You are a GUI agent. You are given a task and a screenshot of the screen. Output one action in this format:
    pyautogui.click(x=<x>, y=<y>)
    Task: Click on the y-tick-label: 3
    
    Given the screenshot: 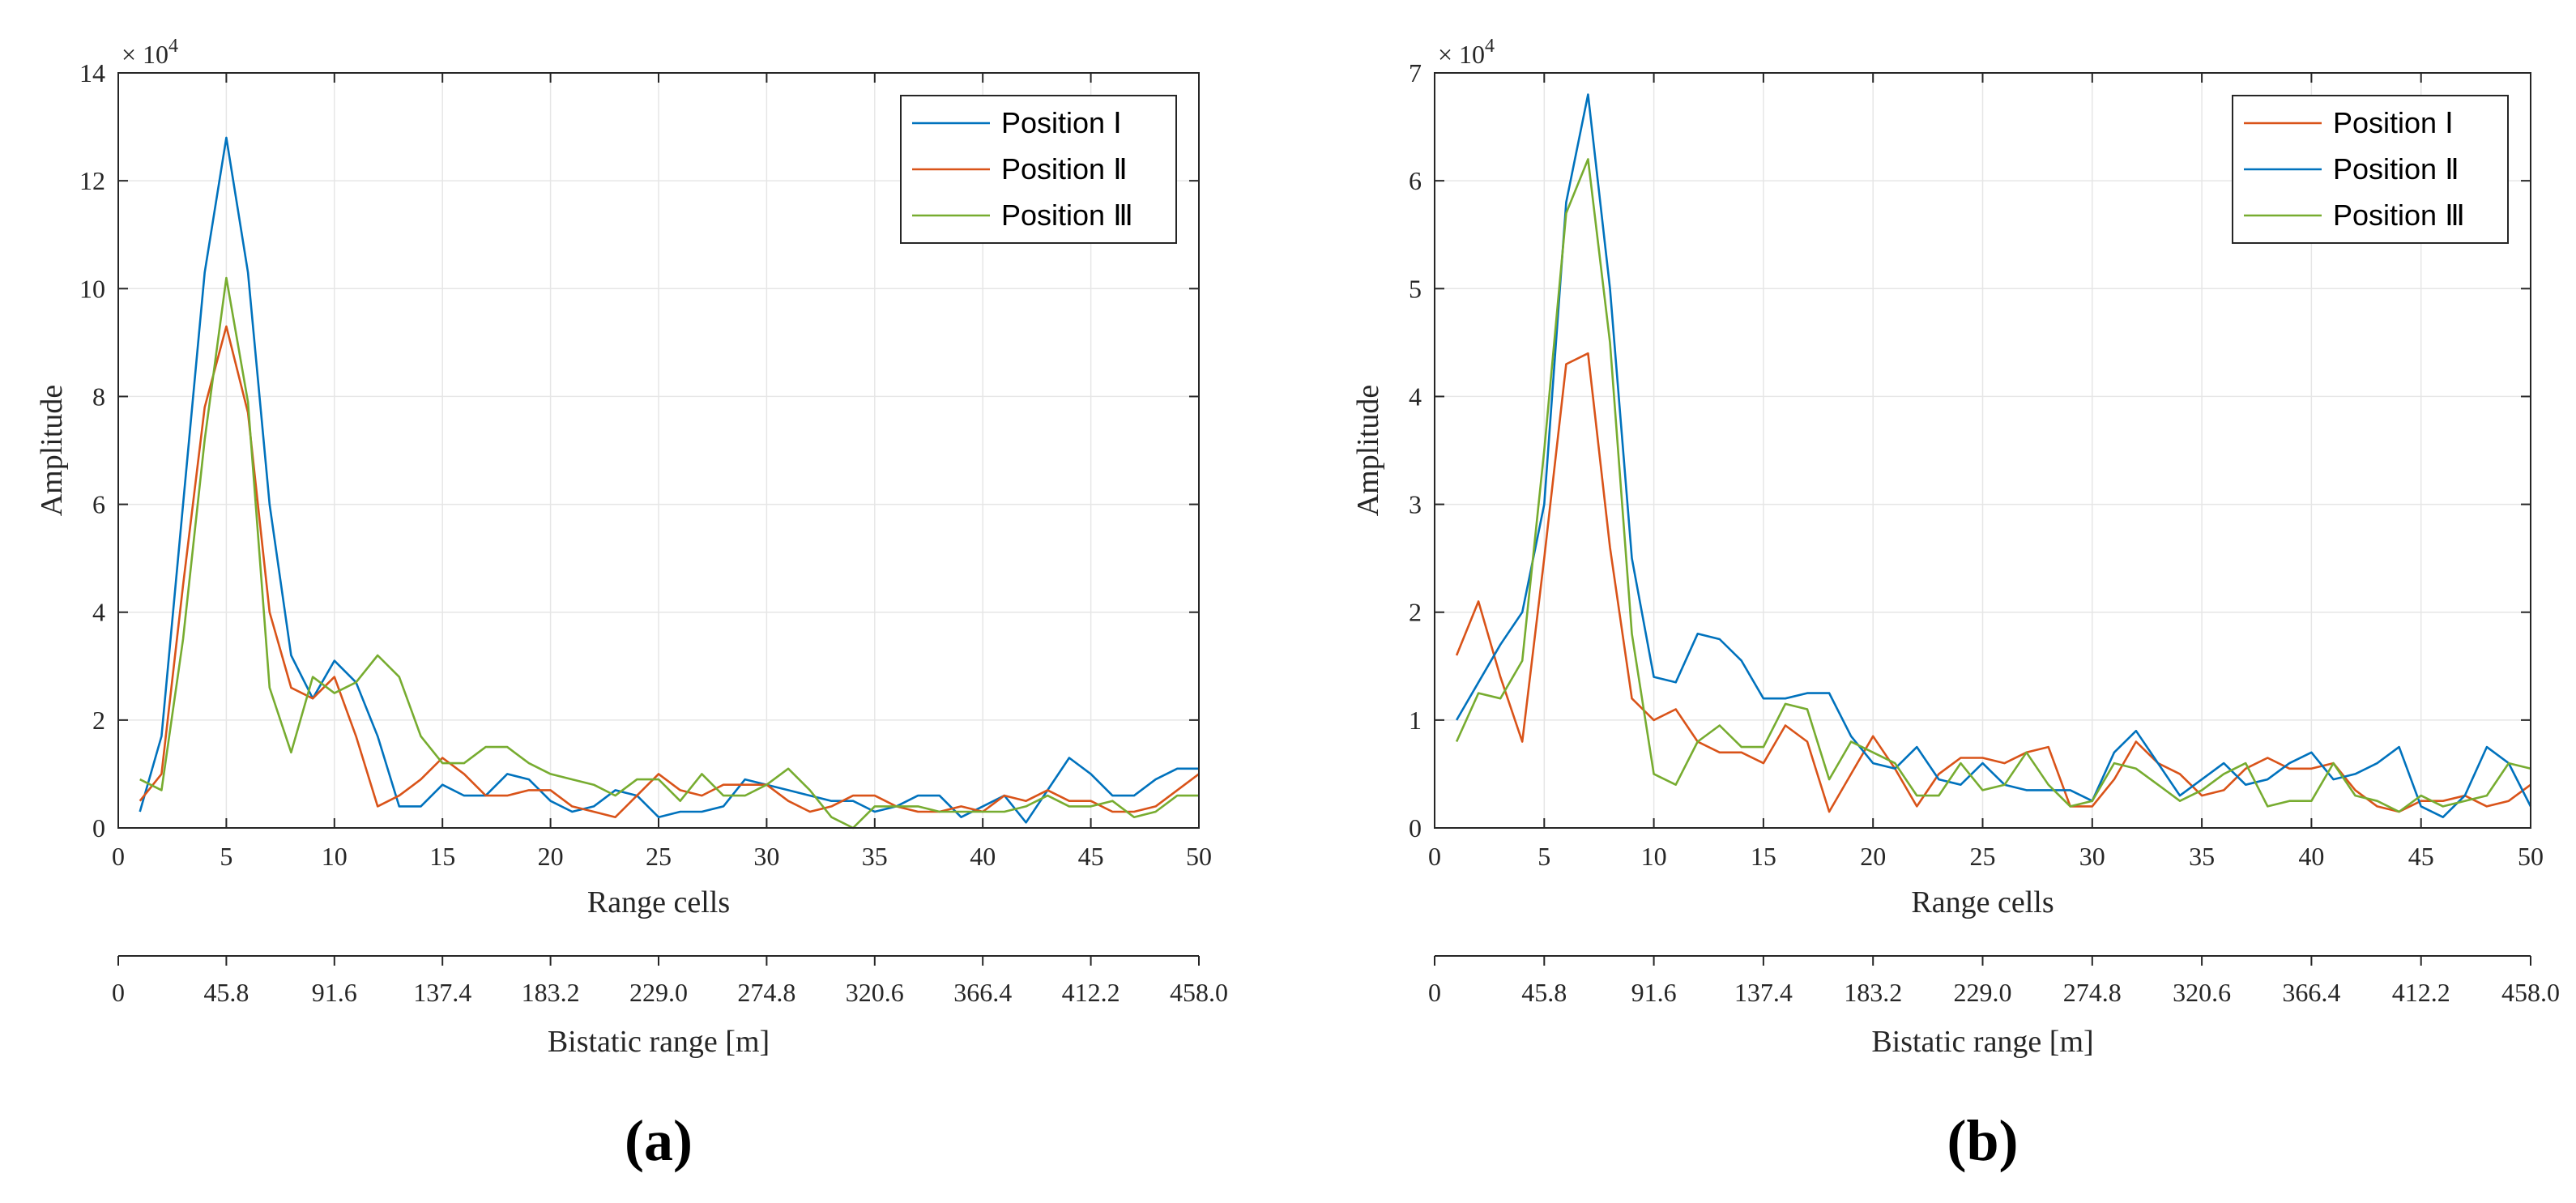 What is the action you would take?
    pyautogui.click(x=1415, y=504)
    